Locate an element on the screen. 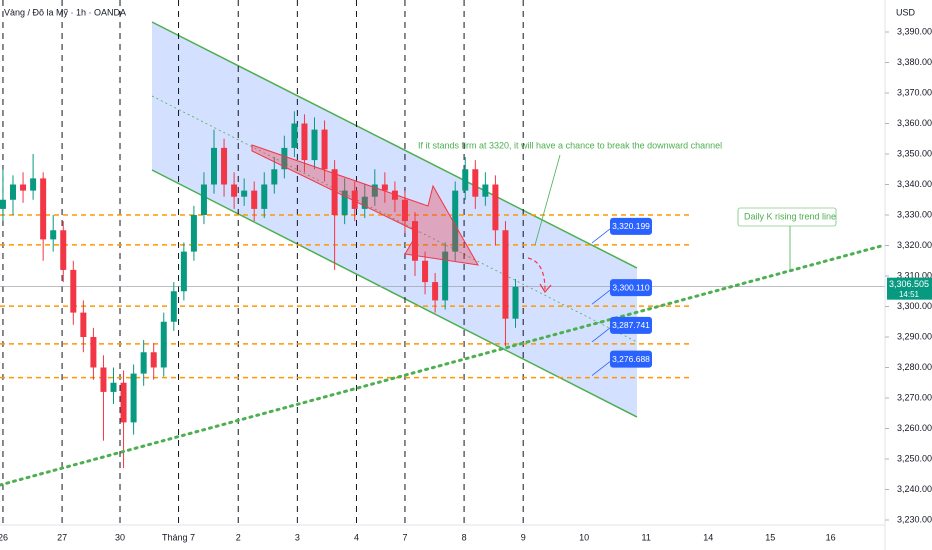  y-tick-label: 3,250.000 is located at coordinates (914, 458).